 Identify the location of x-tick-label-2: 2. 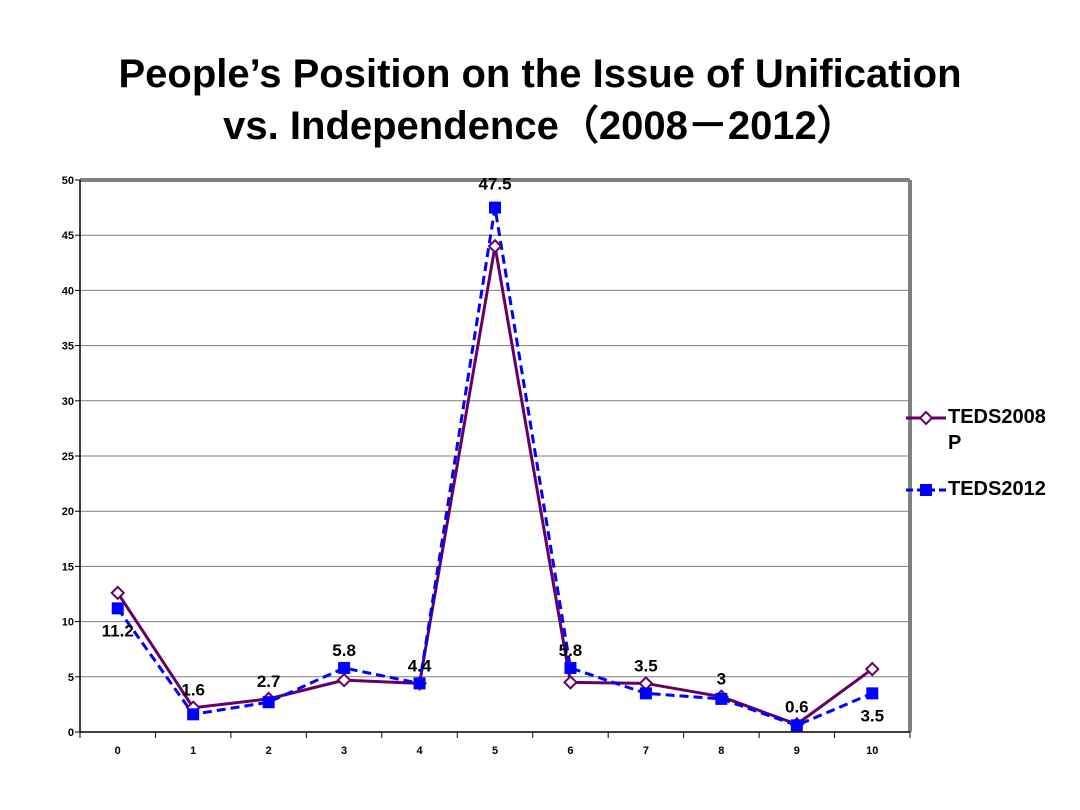
(269, 751).